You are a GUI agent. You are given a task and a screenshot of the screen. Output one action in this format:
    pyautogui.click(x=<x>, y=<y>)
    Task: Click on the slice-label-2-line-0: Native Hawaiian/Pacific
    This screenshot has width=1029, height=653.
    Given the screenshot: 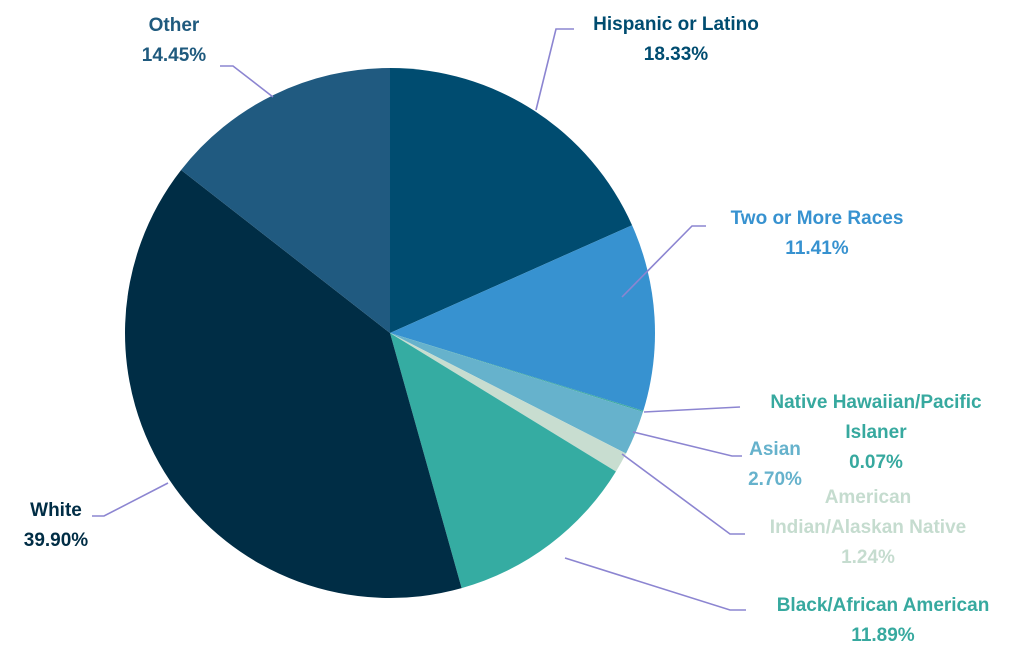 What is the action you would take?
    pyautogui.click(x=876, y=402)
    